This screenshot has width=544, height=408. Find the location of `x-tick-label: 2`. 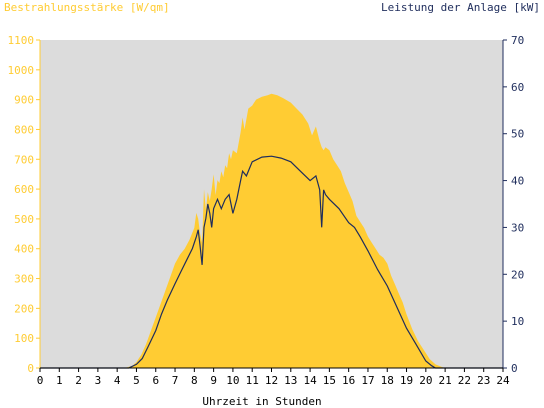

x-tick-label: 2 is located at coordinates (78, 380).